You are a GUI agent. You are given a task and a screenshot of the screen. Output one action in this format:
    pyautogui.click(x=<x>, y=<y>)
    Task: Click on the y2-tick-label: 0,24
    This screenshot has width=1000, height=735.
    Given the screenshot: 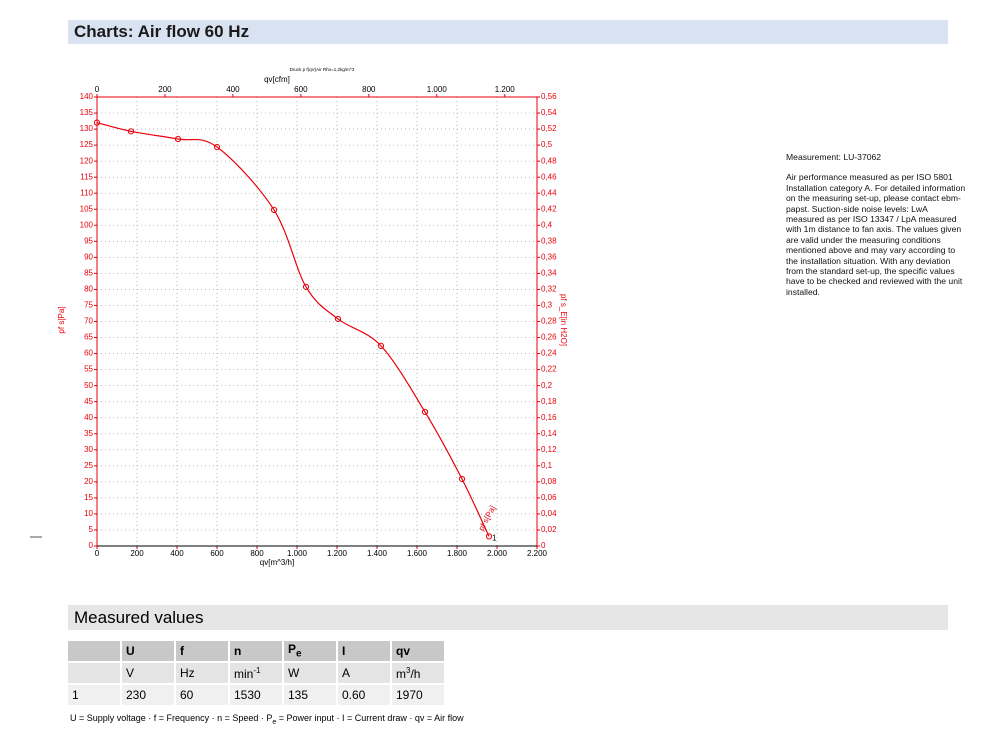 What is the action you would take?
    pyautogui.click(x=549, y=353)
    